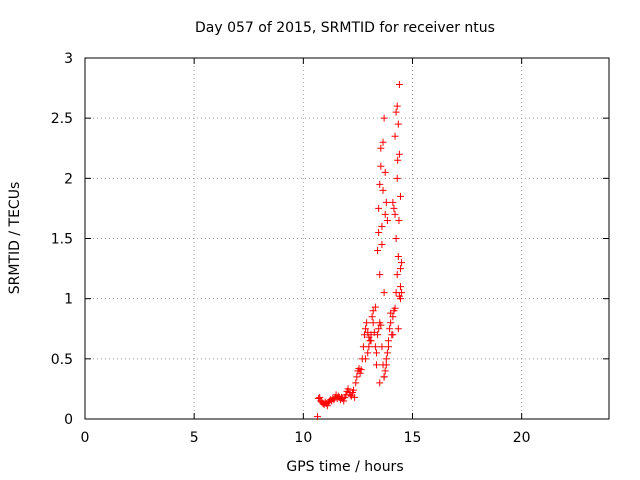 This screenshot has height=480, width=640. I want to click on data-points, so click(360, 250).